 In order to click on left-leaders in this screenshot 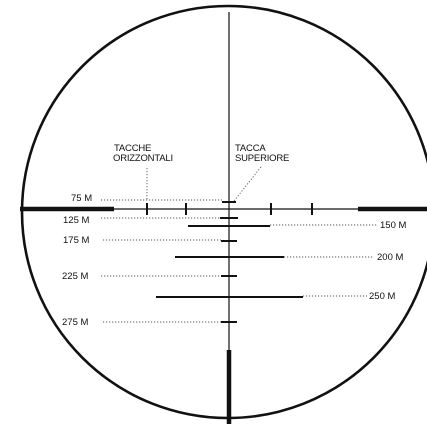, I will do `click(161, 261)`.